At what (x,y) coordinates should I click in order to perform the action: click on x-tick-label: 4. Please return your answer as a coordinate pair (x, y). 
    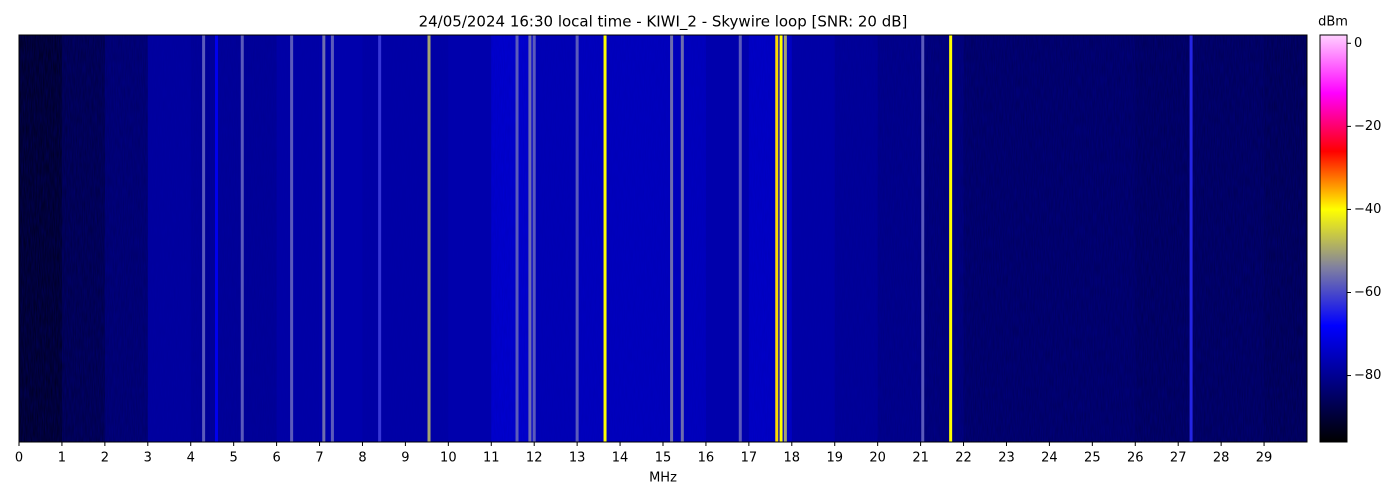
    Looking at the image, I should click on (191, 458).